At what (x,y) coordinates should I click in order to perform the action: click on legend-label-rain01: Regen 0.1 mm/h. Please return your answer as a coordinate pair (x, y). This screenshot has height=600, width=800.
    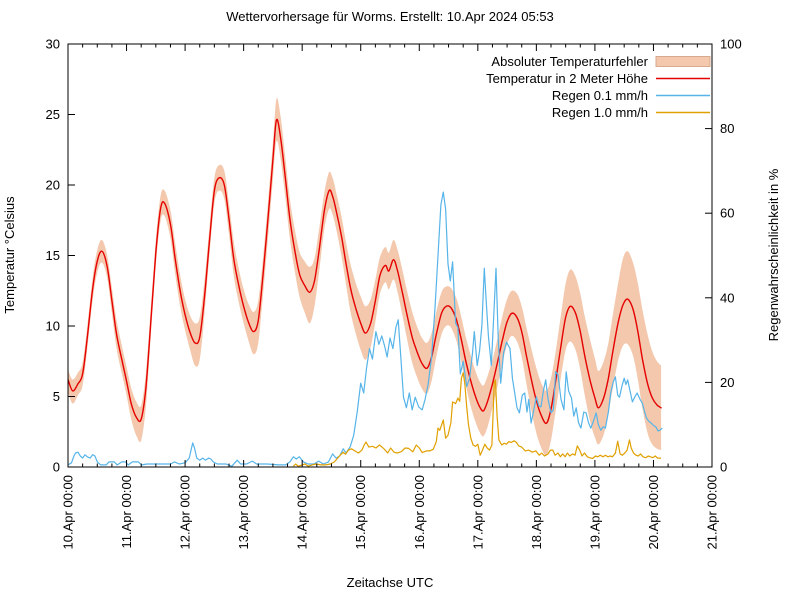
    Looking at the image, I should click on (600, 95).